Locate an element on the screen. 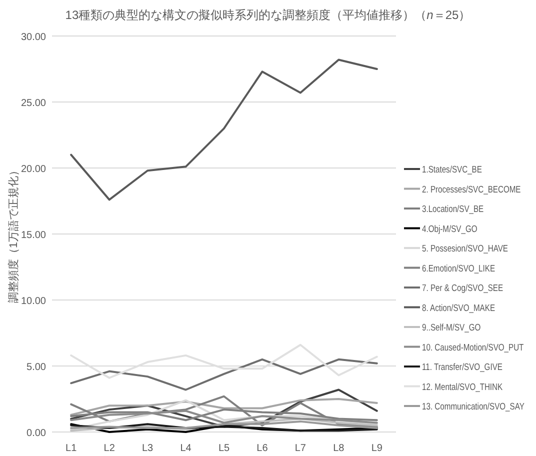 This screenshot has width=536, height=456. legend-label: 2. Processes/SVC_BECOME is located at coordinates (471, 188).